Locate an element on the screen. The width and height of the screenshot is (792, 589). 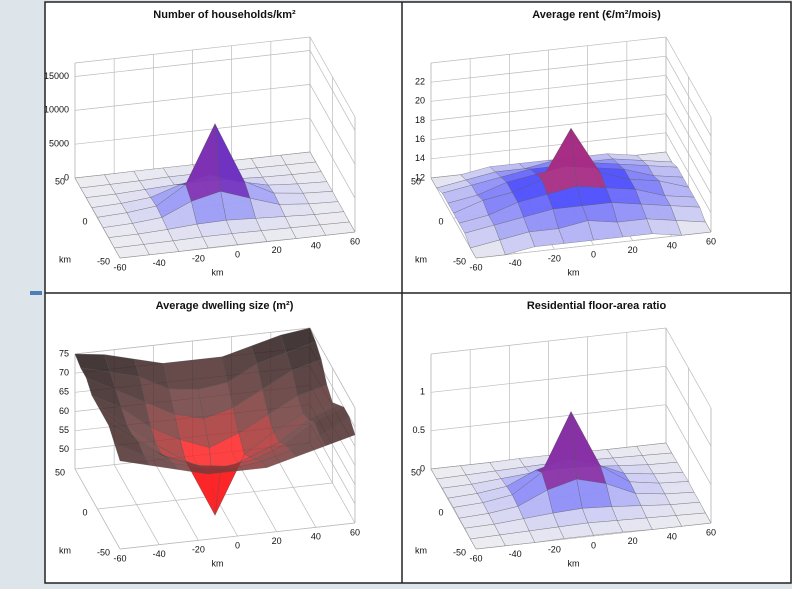
panel-title: Average rent (€/m²/mois) is located at coordinates (596, 15).